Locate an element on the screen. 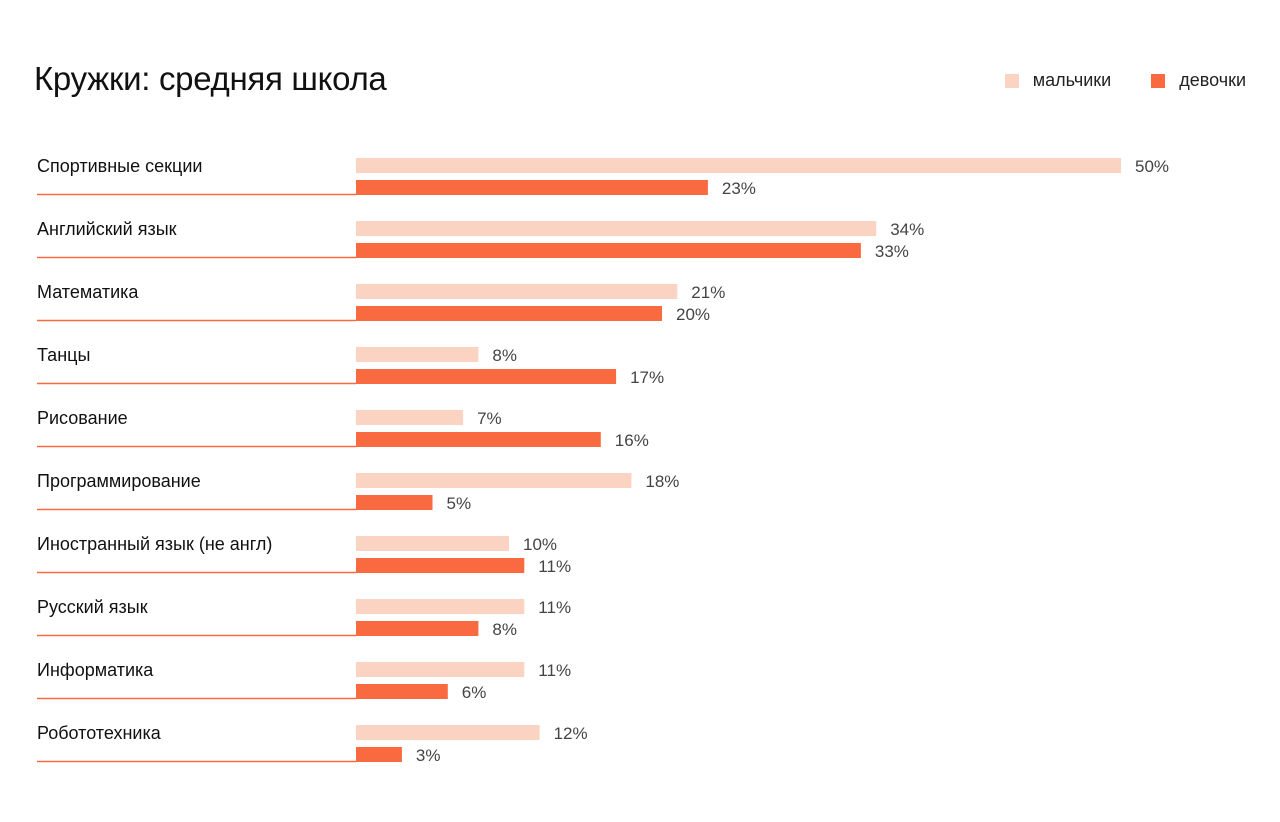  value-label-boys: 21% is located at coordinates (708, 292).